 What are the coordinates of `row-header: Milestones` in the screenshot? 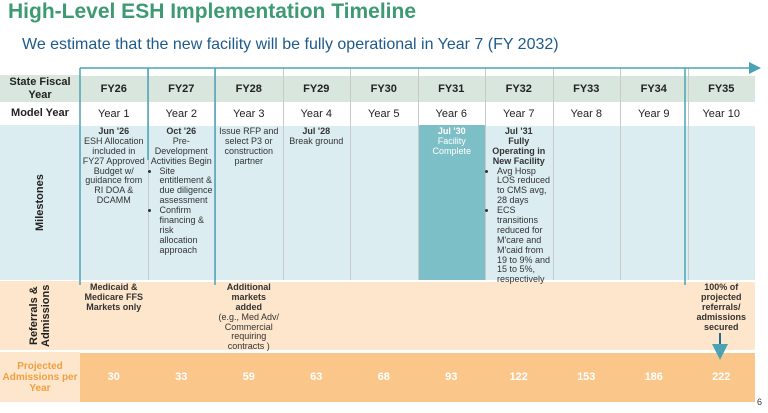 It's located at (40, 202).